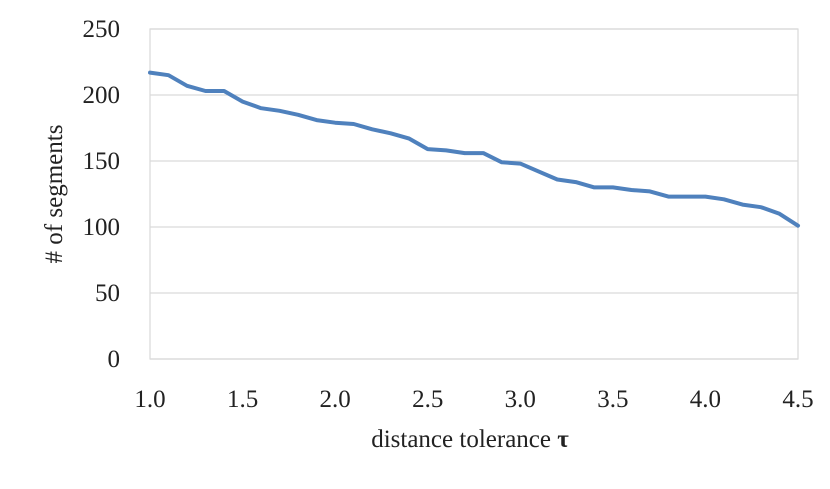 The image size is (830, 489). What do you see at coordinates (464, 439) in the screenshot?
I see `x-axis-title-text: distance tolerance` at bounding box center [464, 439].